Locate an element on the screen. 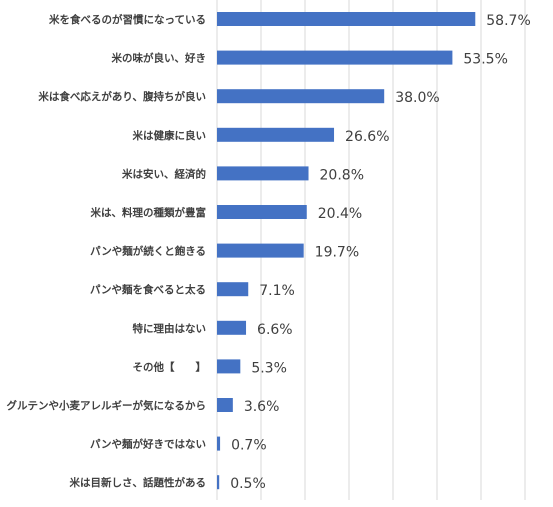  category-label: パンや麺が好きではない is located at coordinates (148, 444).